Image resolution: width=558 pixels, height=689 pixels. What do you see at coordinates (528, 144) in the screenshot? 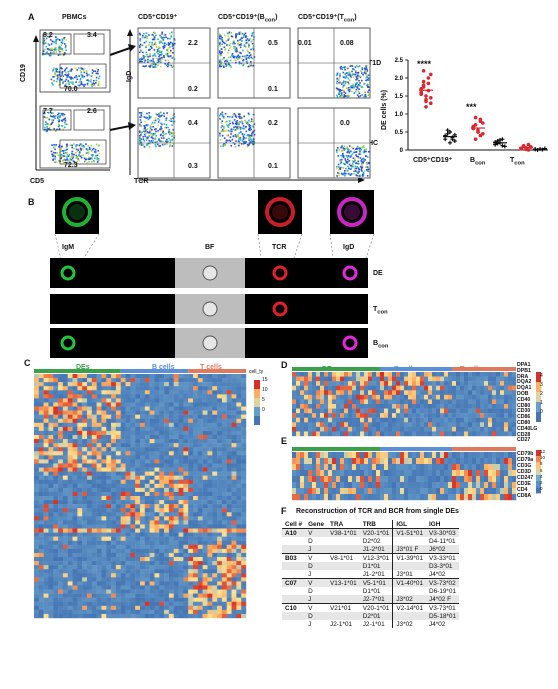
I see `dotplot-point` at bounding box center [528, 144].